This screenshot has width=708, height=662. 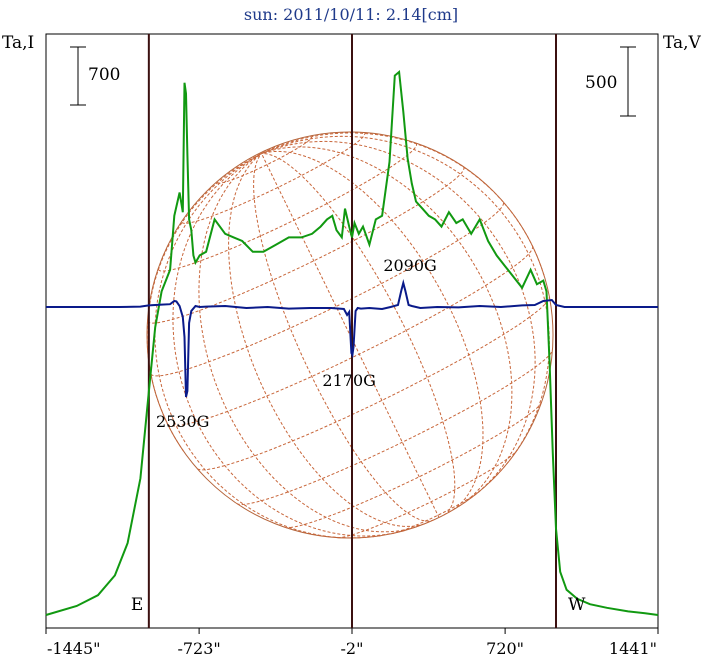 I want to click on x-tick-label: -1445", so click(x=73, y=648).